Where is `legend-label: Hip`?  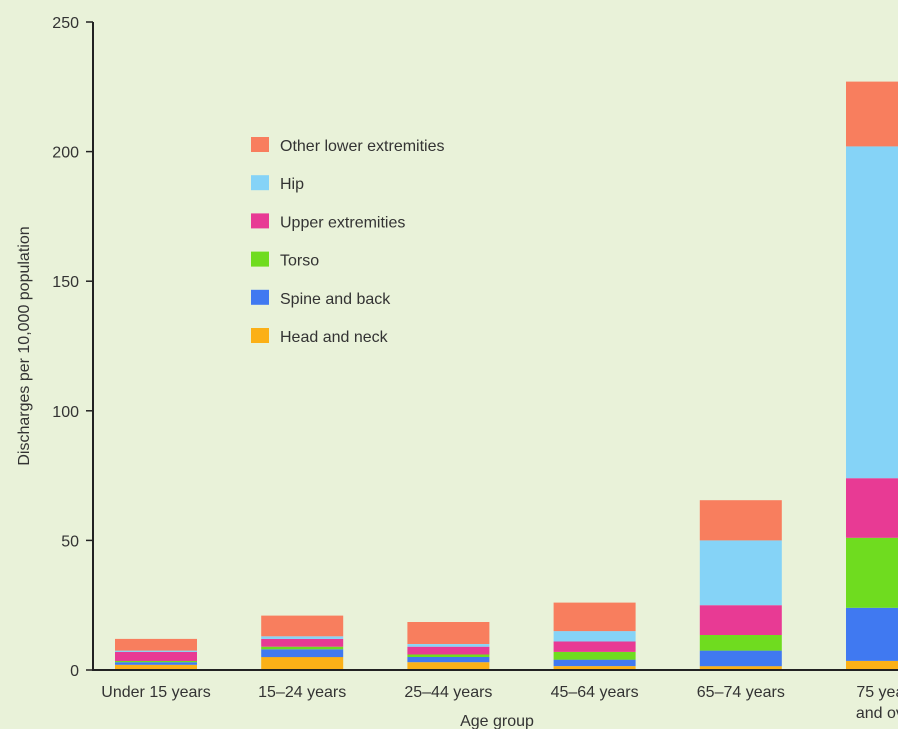
legend-label: Hip is located at coordinates (292, 184).